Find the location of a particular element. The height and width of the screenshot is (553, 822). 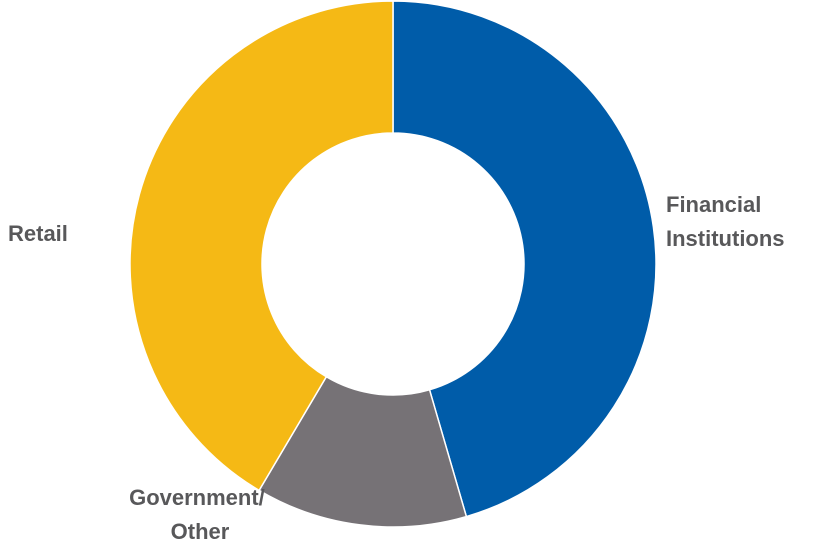

label-government-other-line2: Other is located at coordinates (200, 531).